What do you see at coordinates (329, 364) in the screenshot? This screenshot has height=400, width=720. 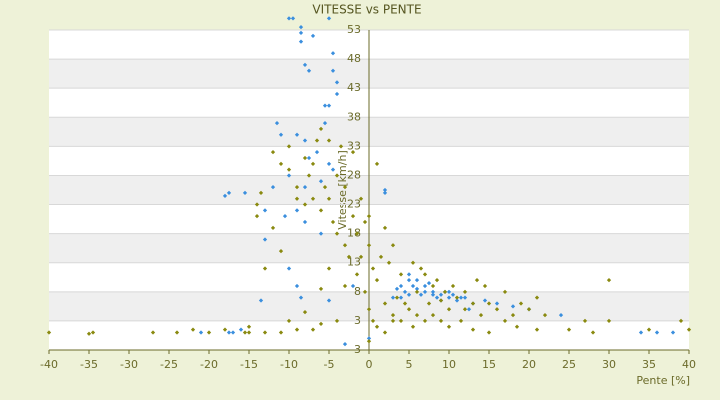 I see `x-tick-label: -5` at bounding box center [329, 364].